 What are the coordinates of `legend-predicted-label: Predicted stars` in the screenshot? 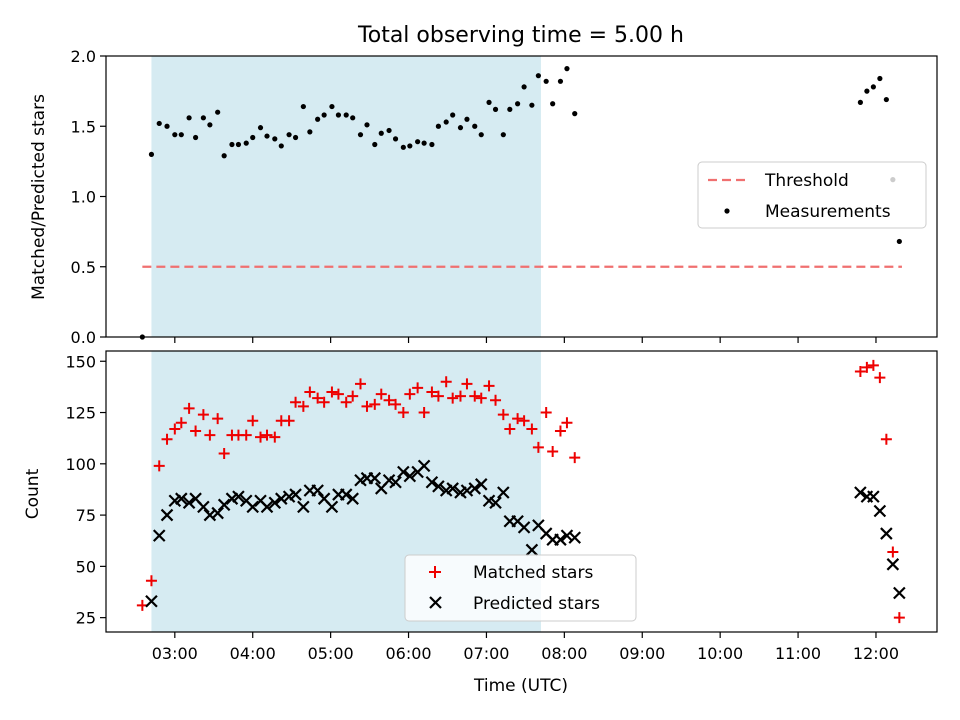 It's located at (536, 604).